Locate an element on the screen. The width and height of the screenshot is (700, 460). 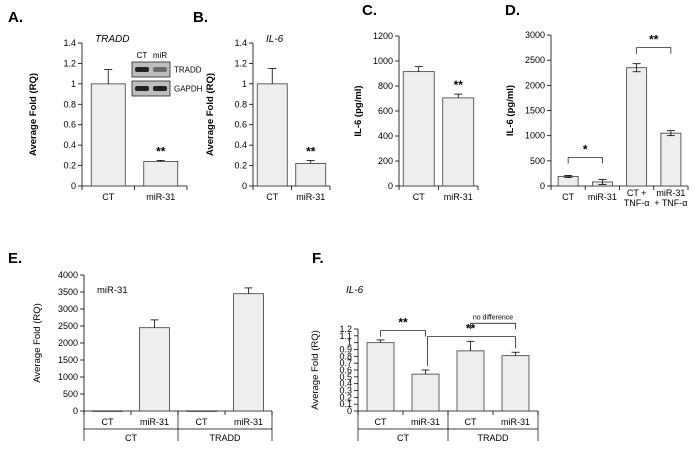
y-tick-label: 2000 is located at coordinates (535, 85).